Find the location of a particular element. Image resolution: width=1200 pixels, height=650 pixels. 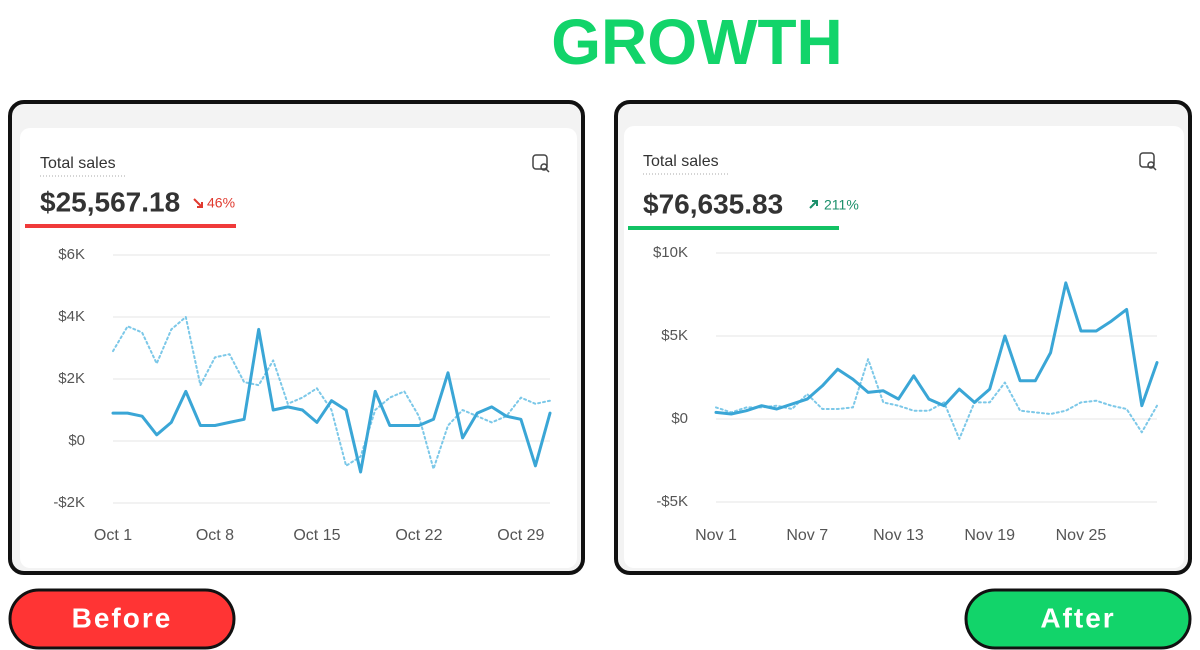

down-arrow is located at coordinates (198, 203).